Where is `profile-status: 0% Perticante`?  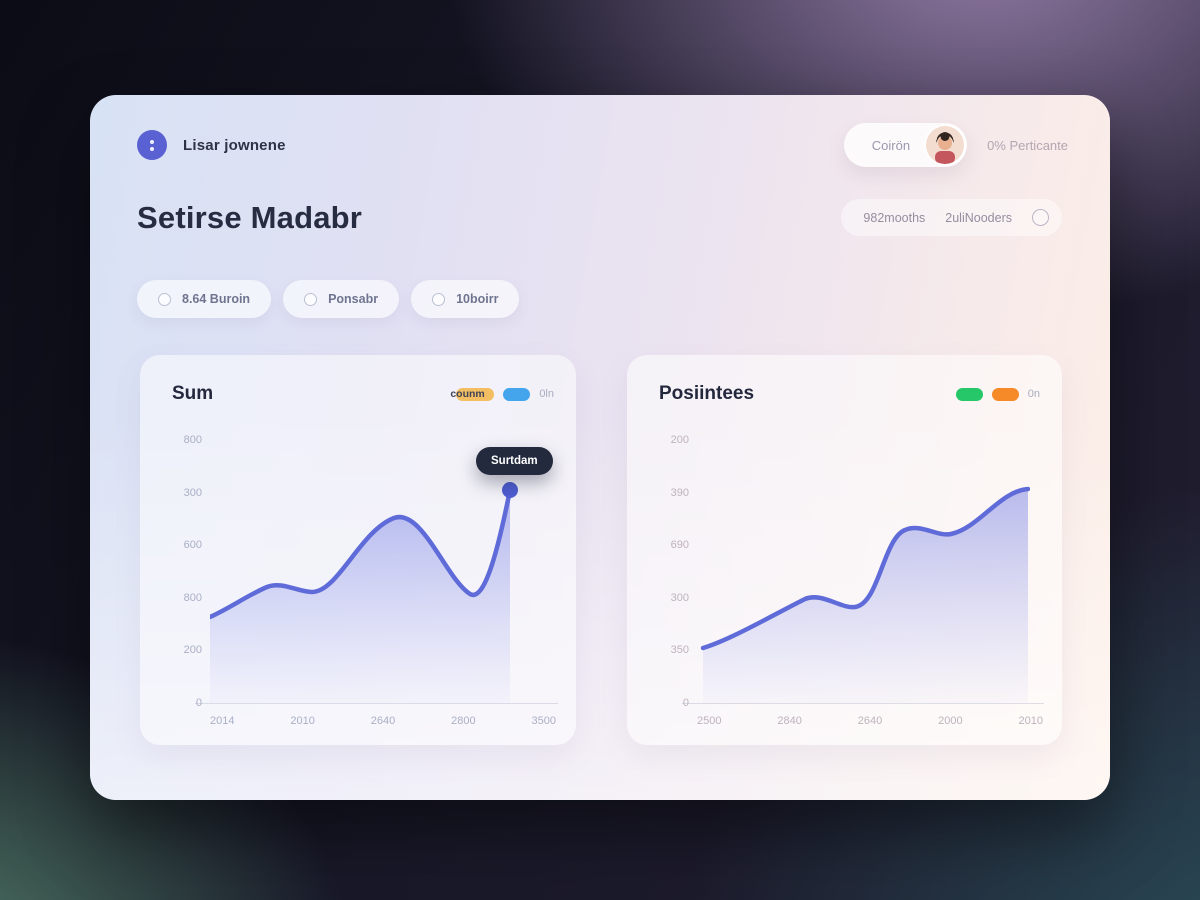
profile-status: 0% Perticante is located at coordinates (1027, 145).